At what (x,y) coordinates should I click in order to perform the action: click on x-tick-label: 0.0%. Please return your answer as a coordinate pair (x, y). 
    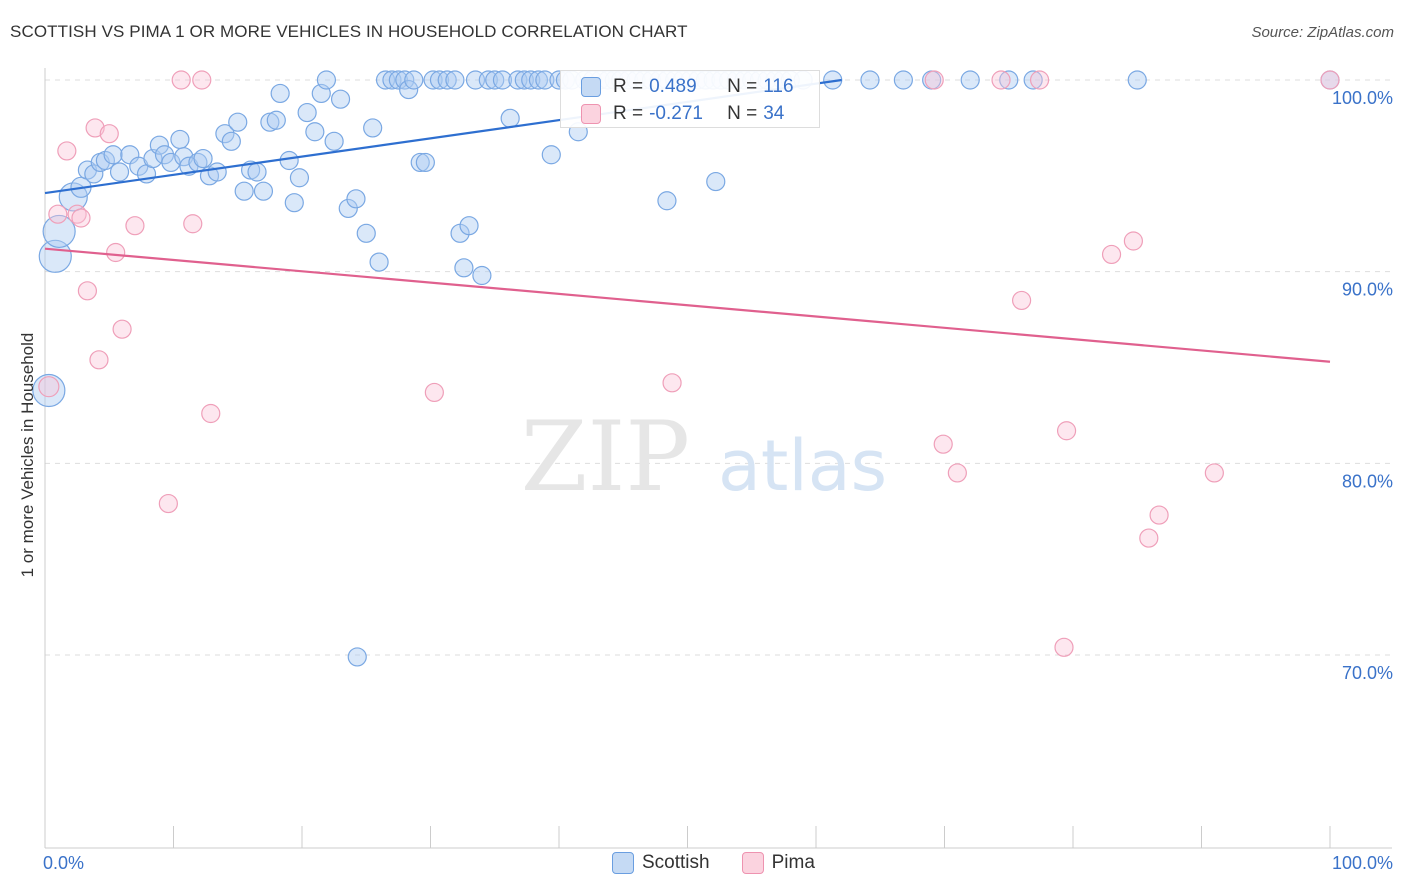
    Looking at the image, I should click on (63, 863).